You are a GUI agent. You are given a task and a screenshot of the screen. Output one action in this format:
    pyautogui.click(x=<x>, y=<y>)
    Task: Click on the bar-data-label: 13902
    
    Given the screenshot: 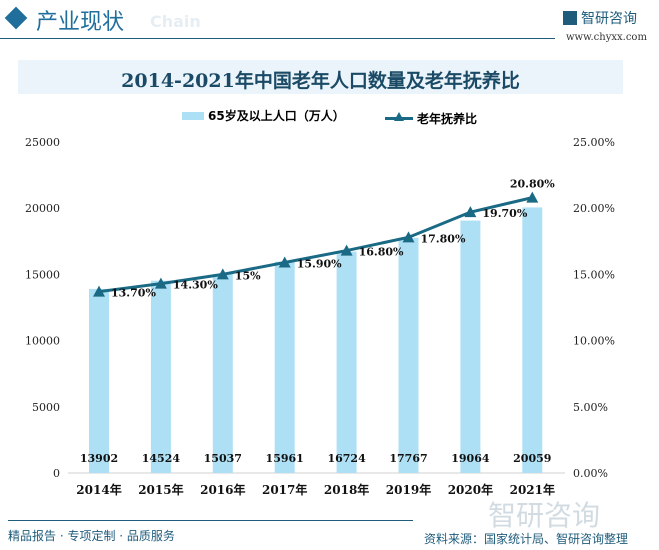 What is the action you would take?
    pyautogui.click(x=99, y=458)
    